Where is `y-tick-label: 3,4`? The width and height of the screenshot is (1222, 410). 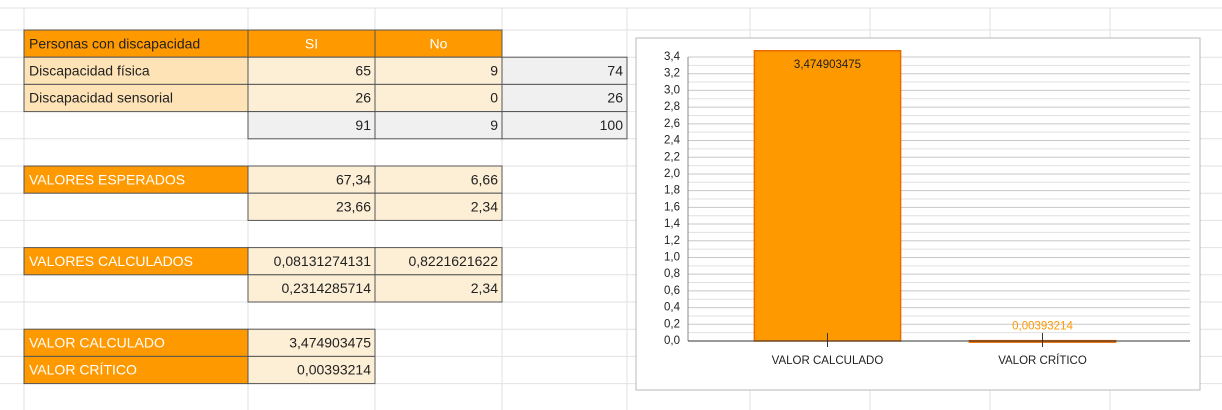
y-tick-label: 3,4 is located at coordinates (672, 57).